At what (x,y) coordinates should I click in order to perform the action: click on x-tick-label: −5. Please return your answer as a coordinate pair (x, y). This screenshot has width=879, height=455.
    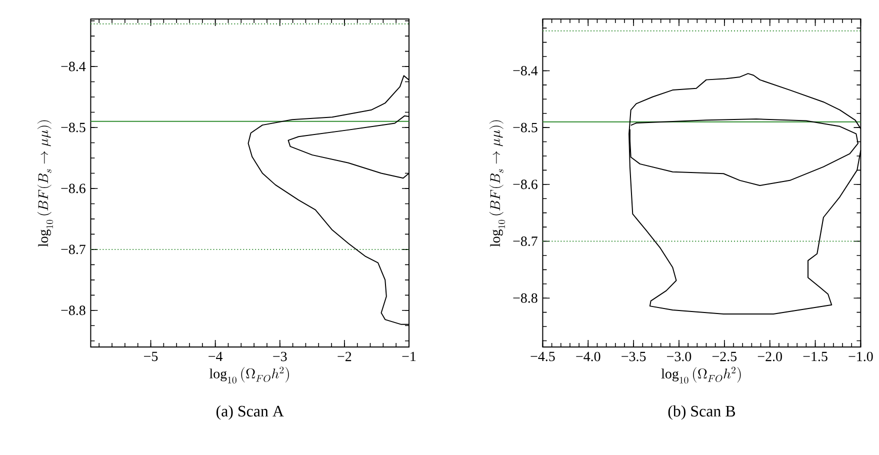
    Looking at the image, I should click on (151, 357).